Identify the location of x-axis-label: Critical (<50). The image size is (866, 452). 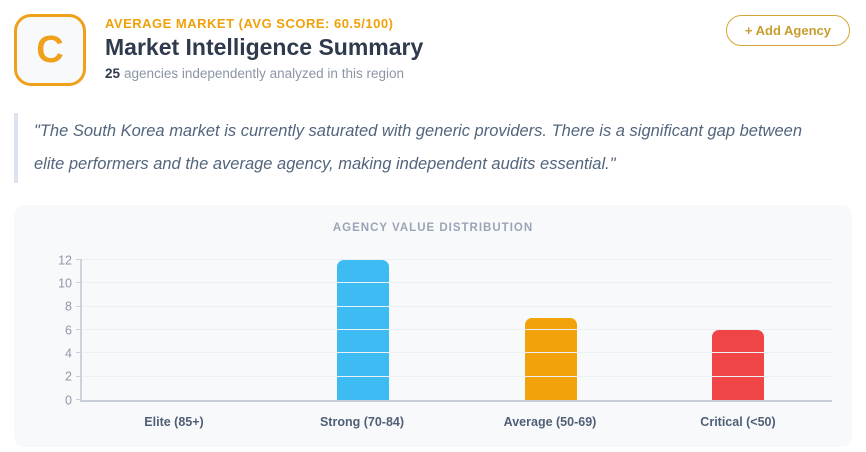
(738, 422).